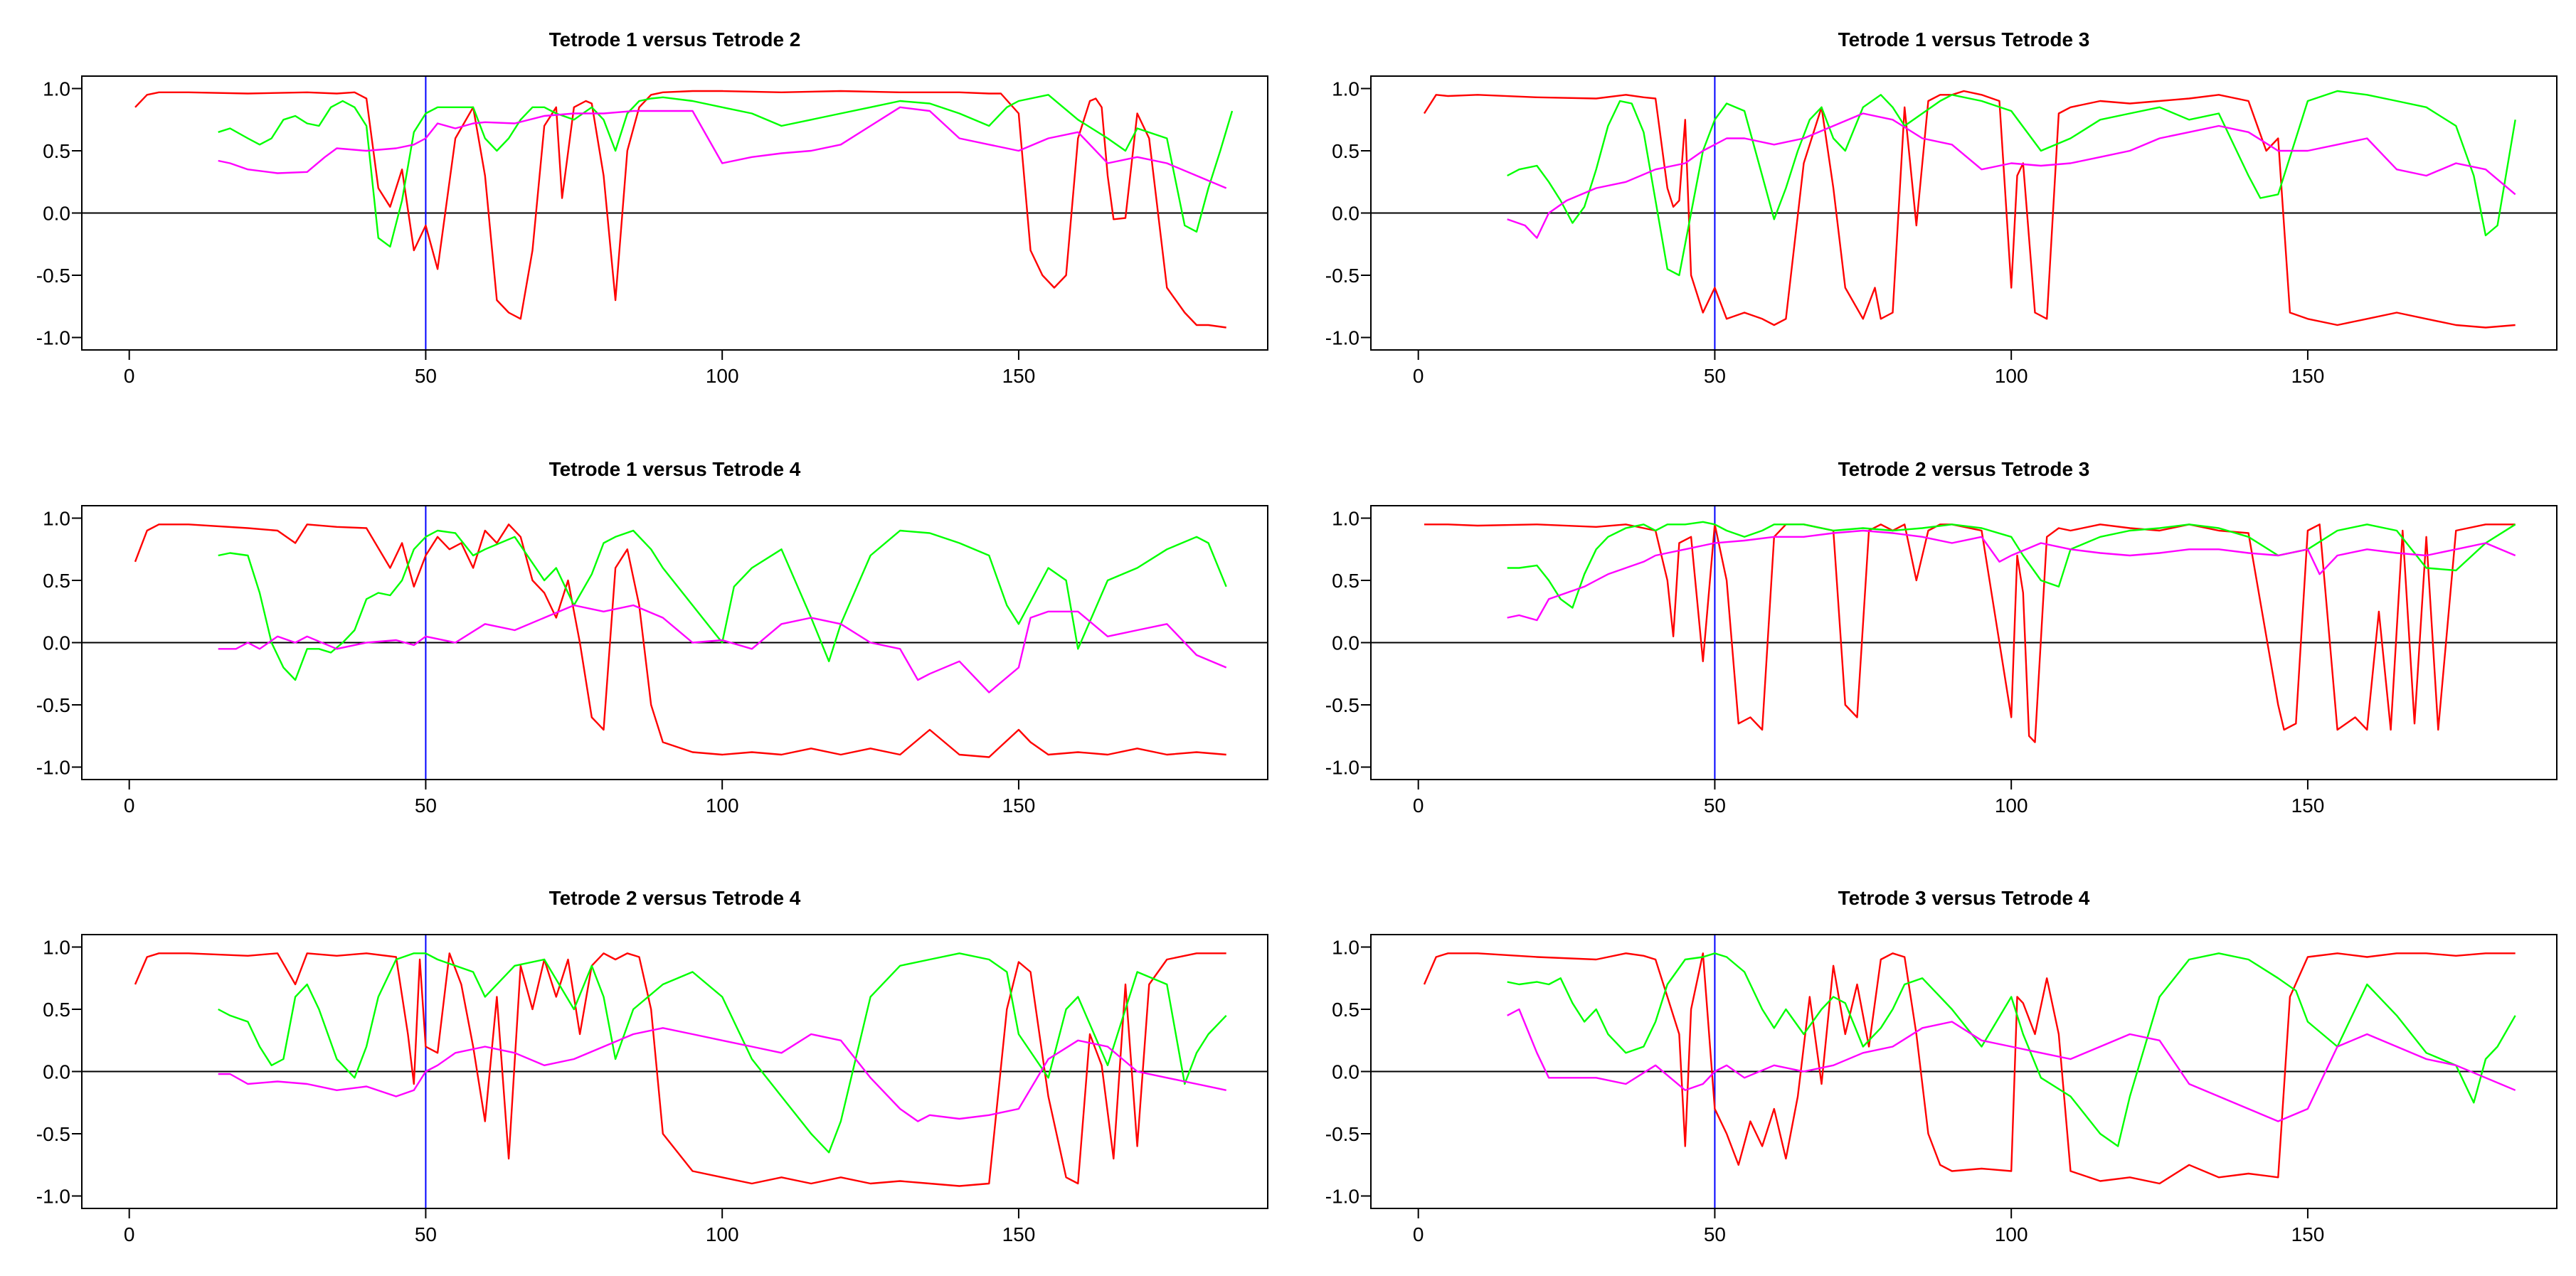  Describe the element at coordinates (1345, 581) in the screenshot. I see `chart-4-y-tick-label: 0.5` at that location.